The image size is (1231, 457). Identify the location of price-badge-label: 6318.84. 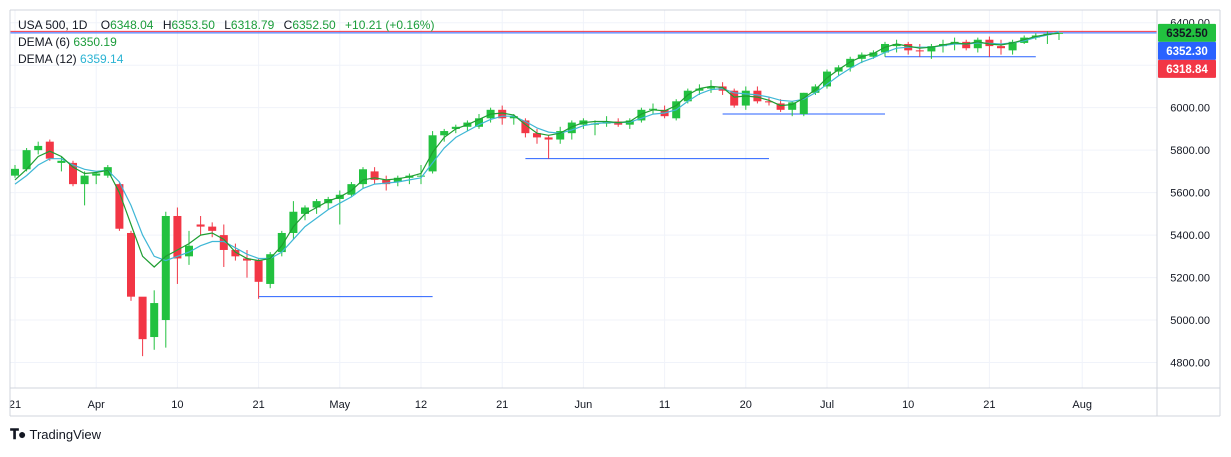
(1187, 70).